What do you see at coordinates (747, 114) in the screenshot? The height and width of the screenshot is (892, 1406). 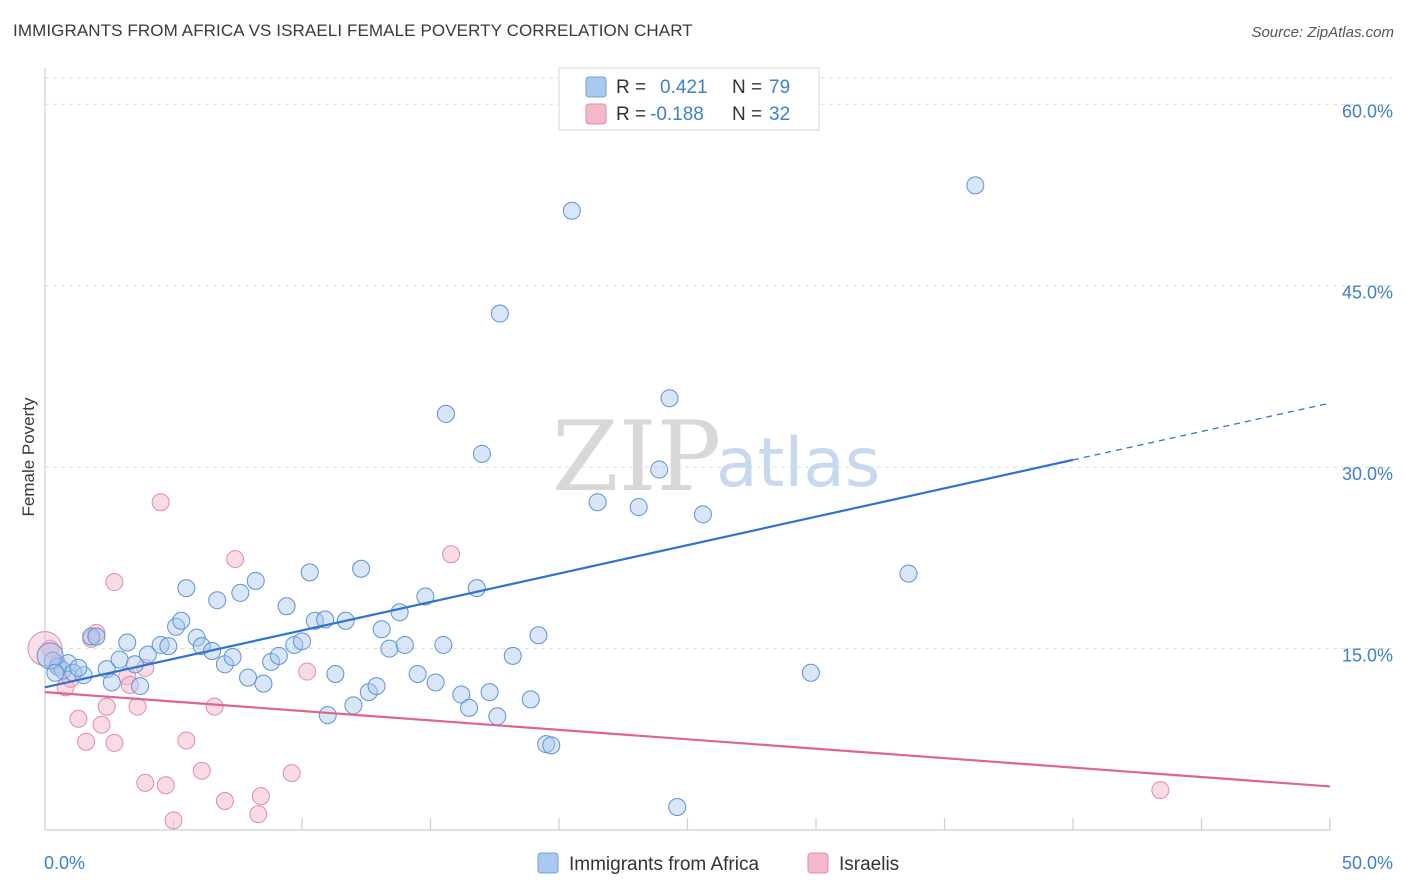 I see `legend-n-label-2: N =` at bounding box center [747, 114].